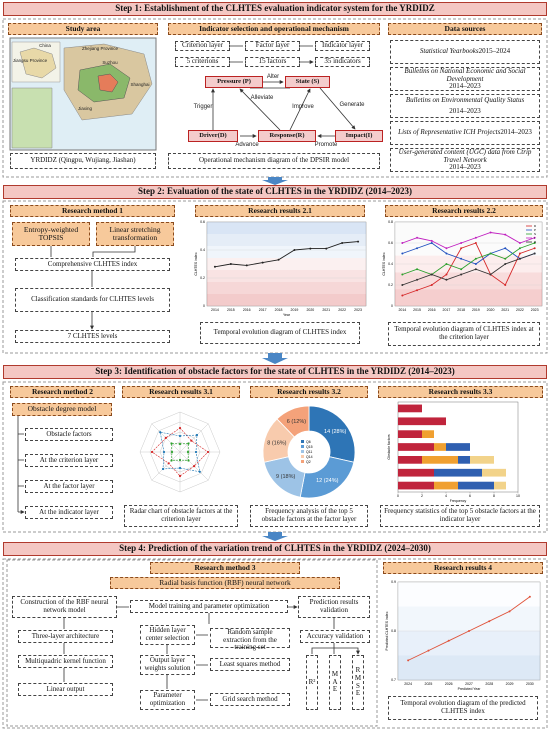  Describe the element at coordinates (342, 46) in the screenshot. I see `layer-box: Indicator layer` at that location.